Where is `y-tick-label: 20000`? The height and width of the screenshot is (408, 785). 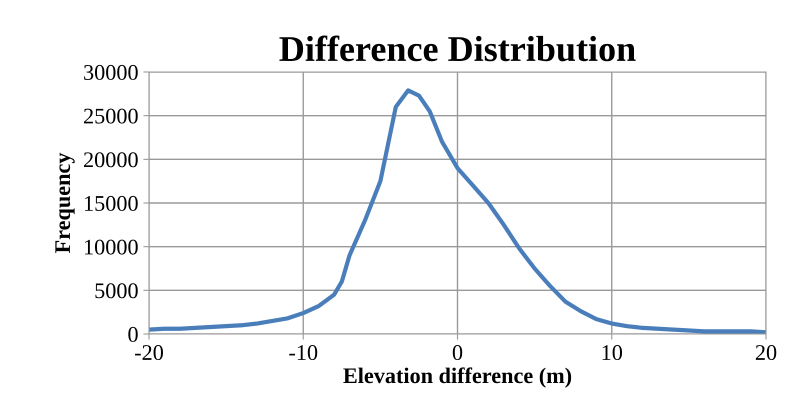
y-tick-label: 20000 is located at coordinates (111, 160).